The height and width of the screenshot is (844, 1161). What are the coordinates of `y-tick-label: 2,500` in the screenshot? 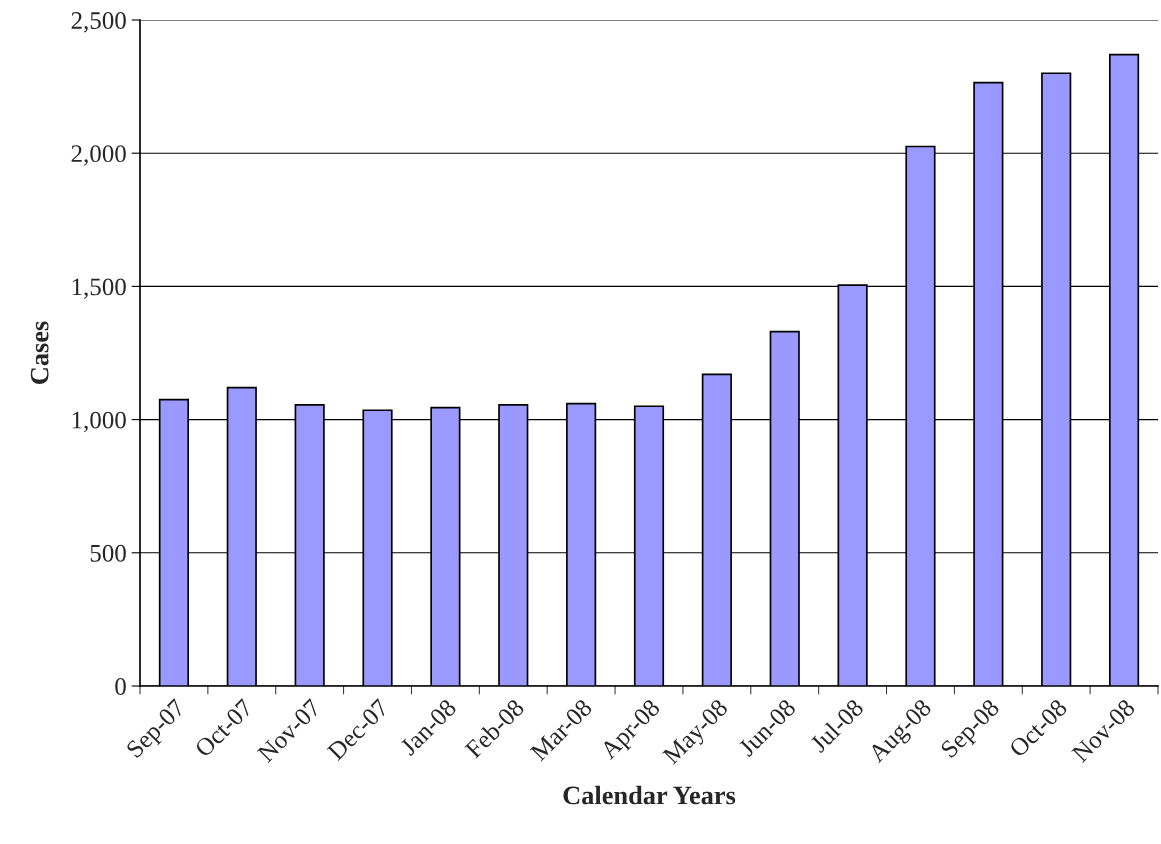 It's located at (98, 22).